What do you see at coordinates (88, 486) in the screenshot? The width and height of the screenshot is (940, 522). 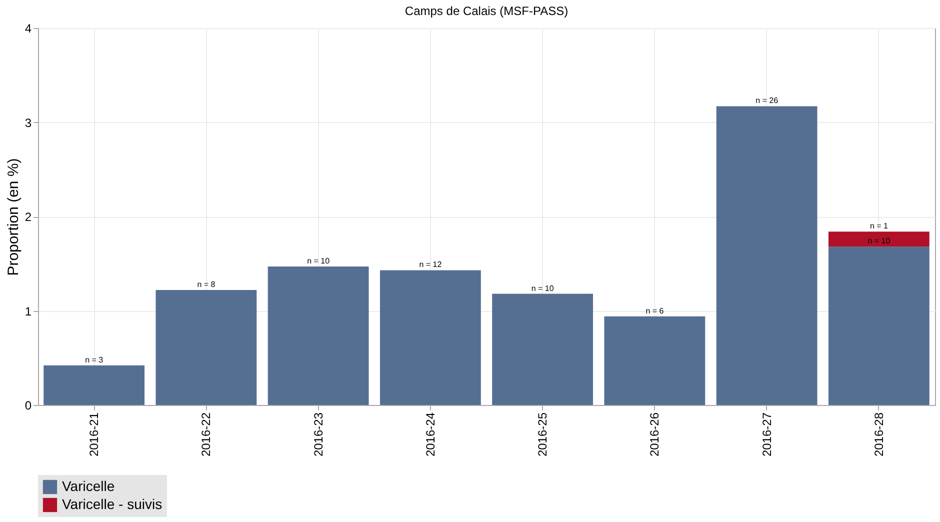 I see `legend-label: Varicelle` at bounding box center [88, 486].